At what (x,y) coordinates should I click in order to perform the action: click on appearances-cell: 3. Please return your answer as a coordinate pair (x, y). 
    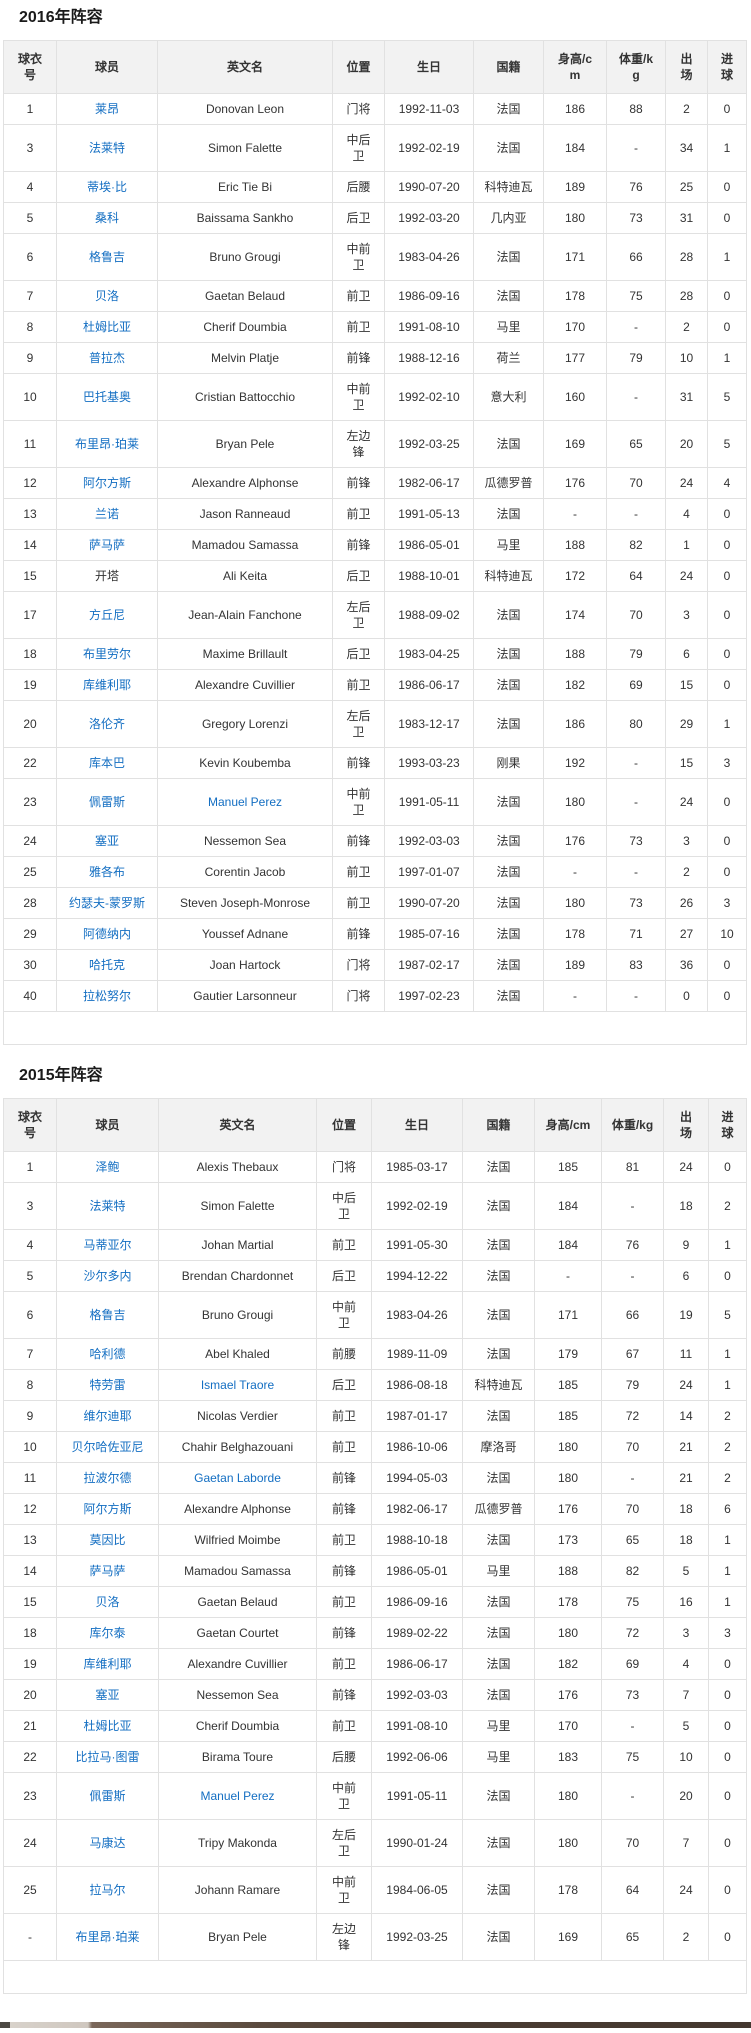
    Looking at the image, I should click on (686, 841).